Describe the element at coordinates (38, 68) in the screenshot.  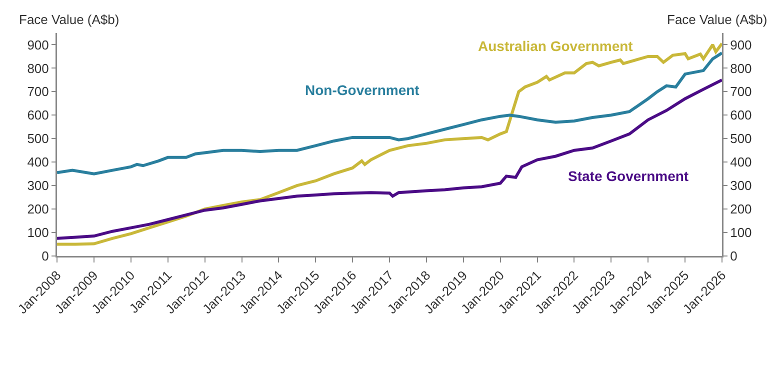
I see `y-tick-label: 800` at that location.